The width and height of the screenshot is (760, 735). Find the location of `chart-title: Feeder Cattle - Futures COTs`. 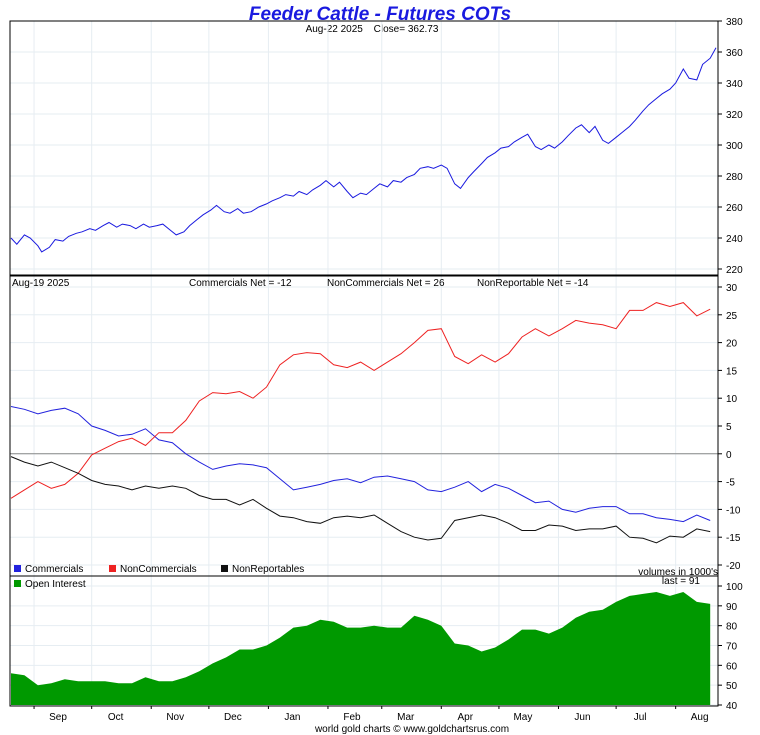

chart-title: Feeder Cattle - Futures COTs is located at coordinates (380, 14).